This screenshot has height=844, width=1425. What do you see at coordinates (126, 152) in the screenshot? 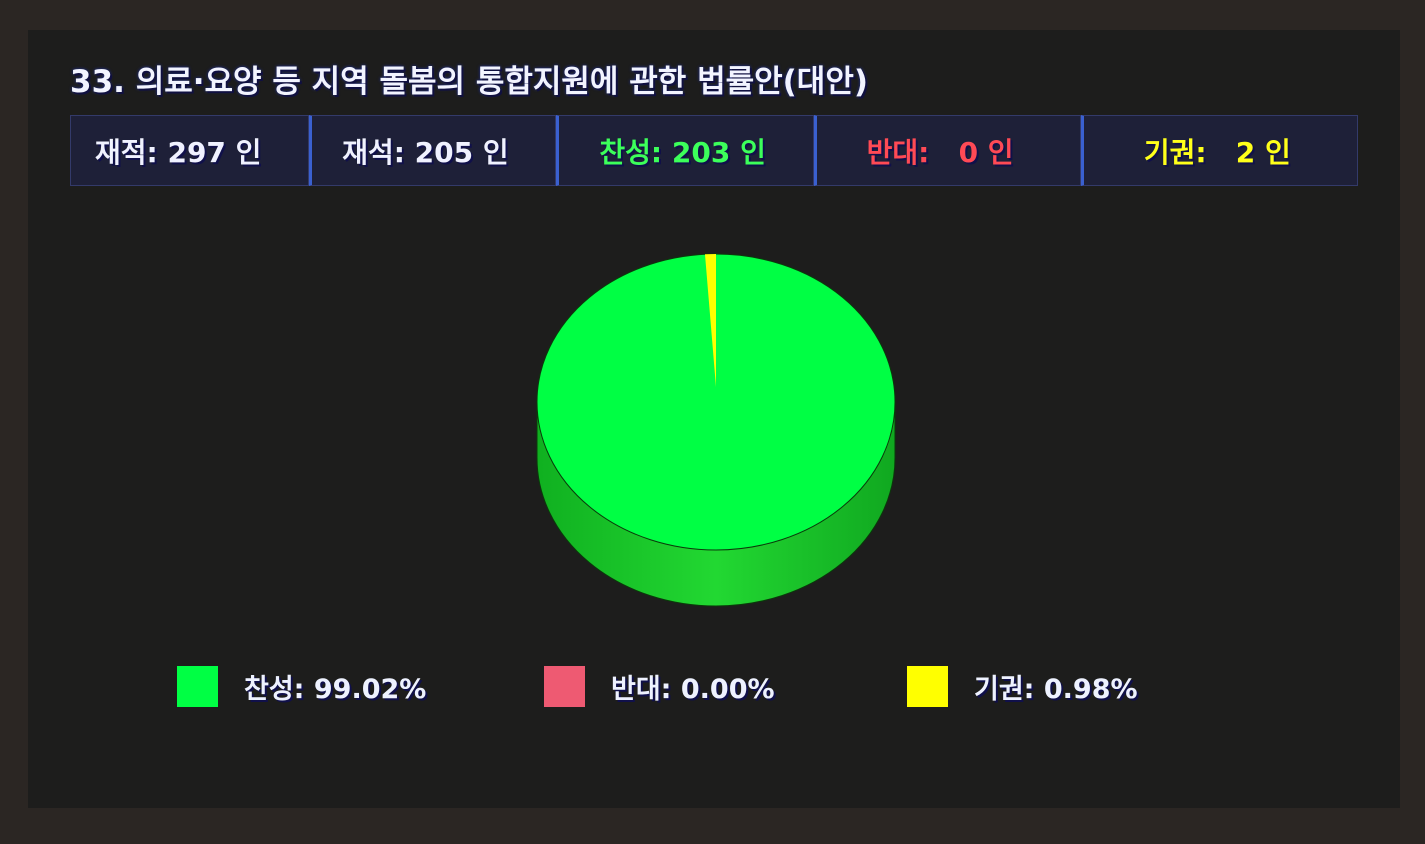
I see `stat-label: 재적:` at bounding box center [126, 152].